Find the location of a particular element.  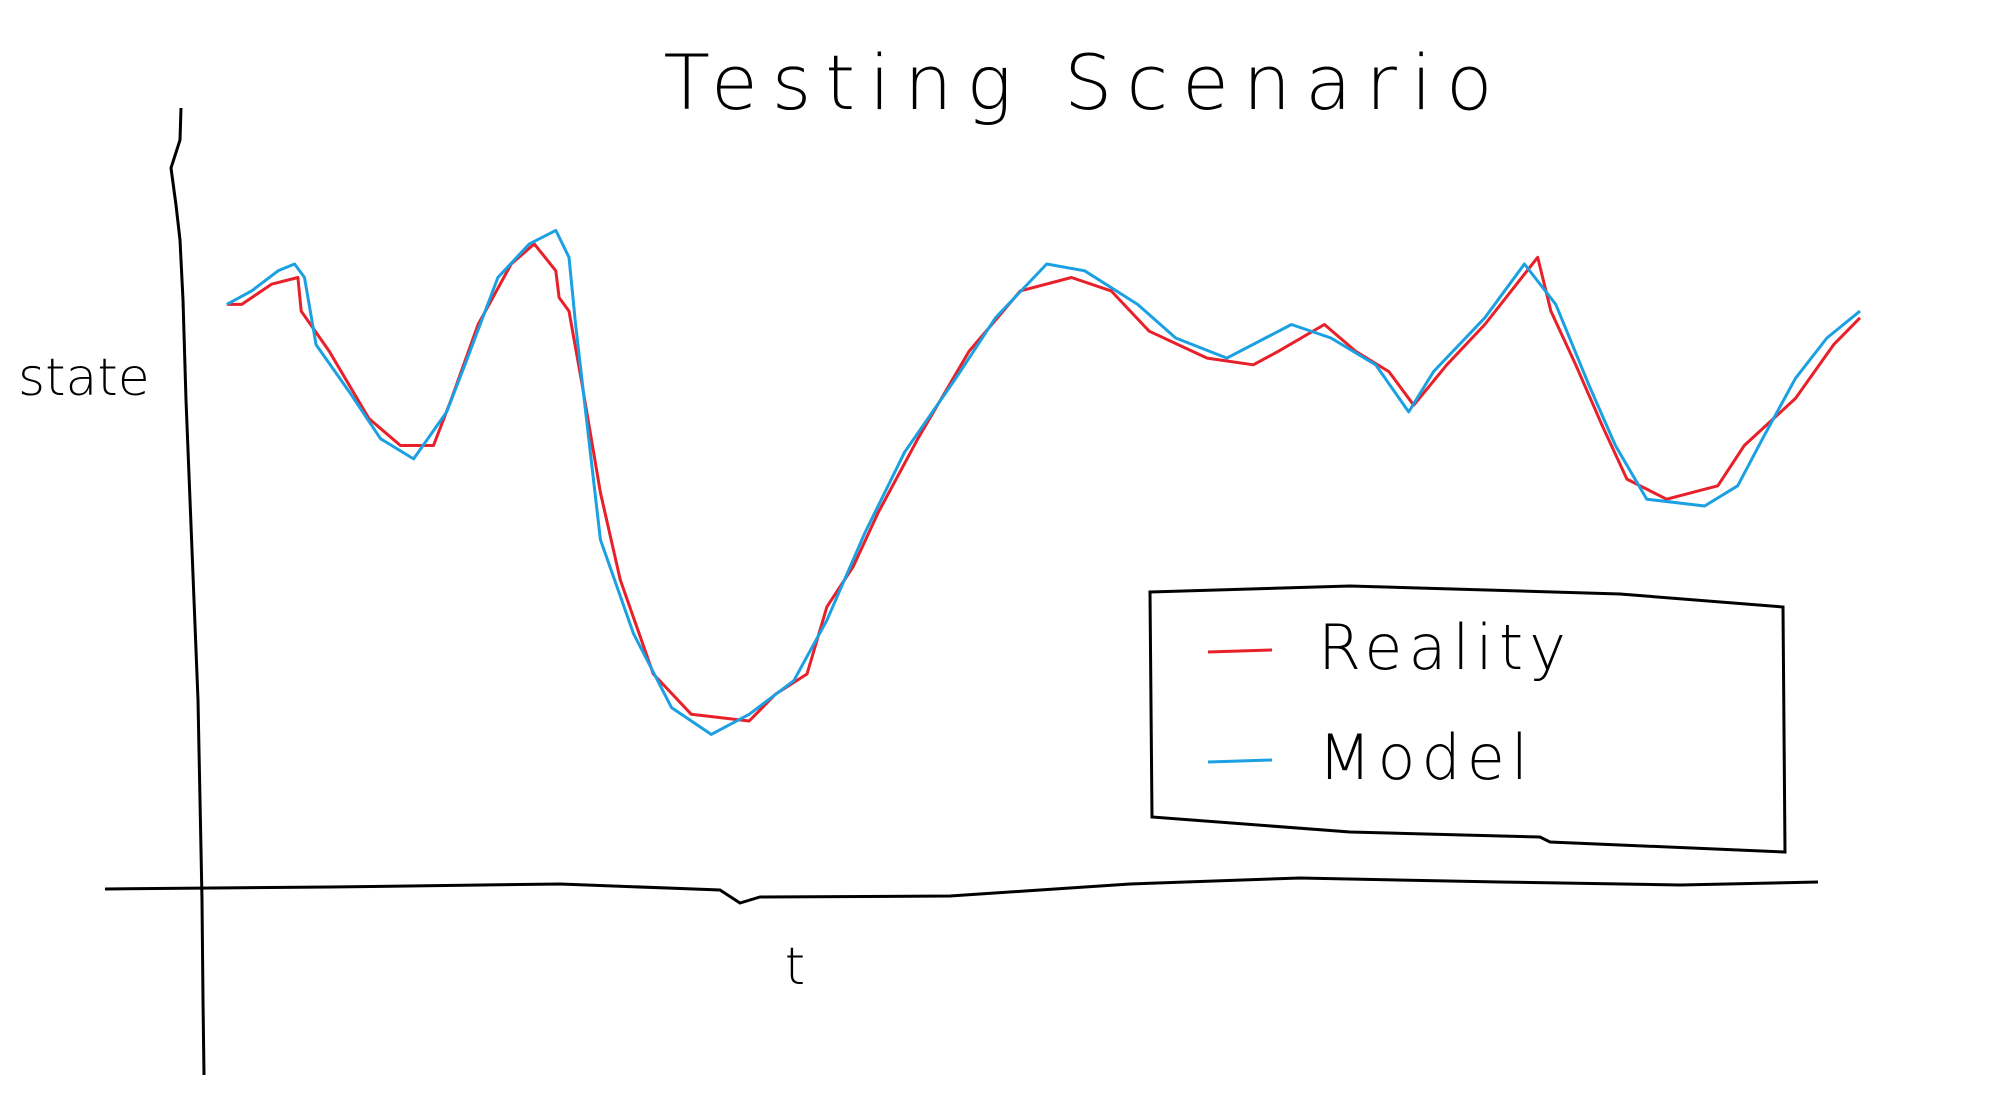

x-axis is located at coordinates (961, 890).